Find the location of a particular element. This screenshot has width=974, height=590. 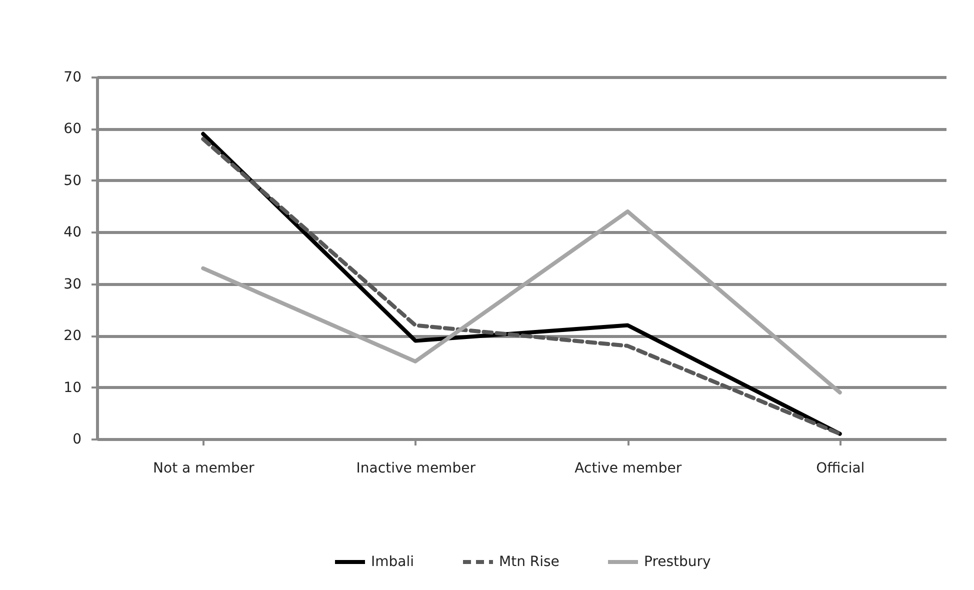

y-tick-label: 0 is located at coordinates (77, 440).